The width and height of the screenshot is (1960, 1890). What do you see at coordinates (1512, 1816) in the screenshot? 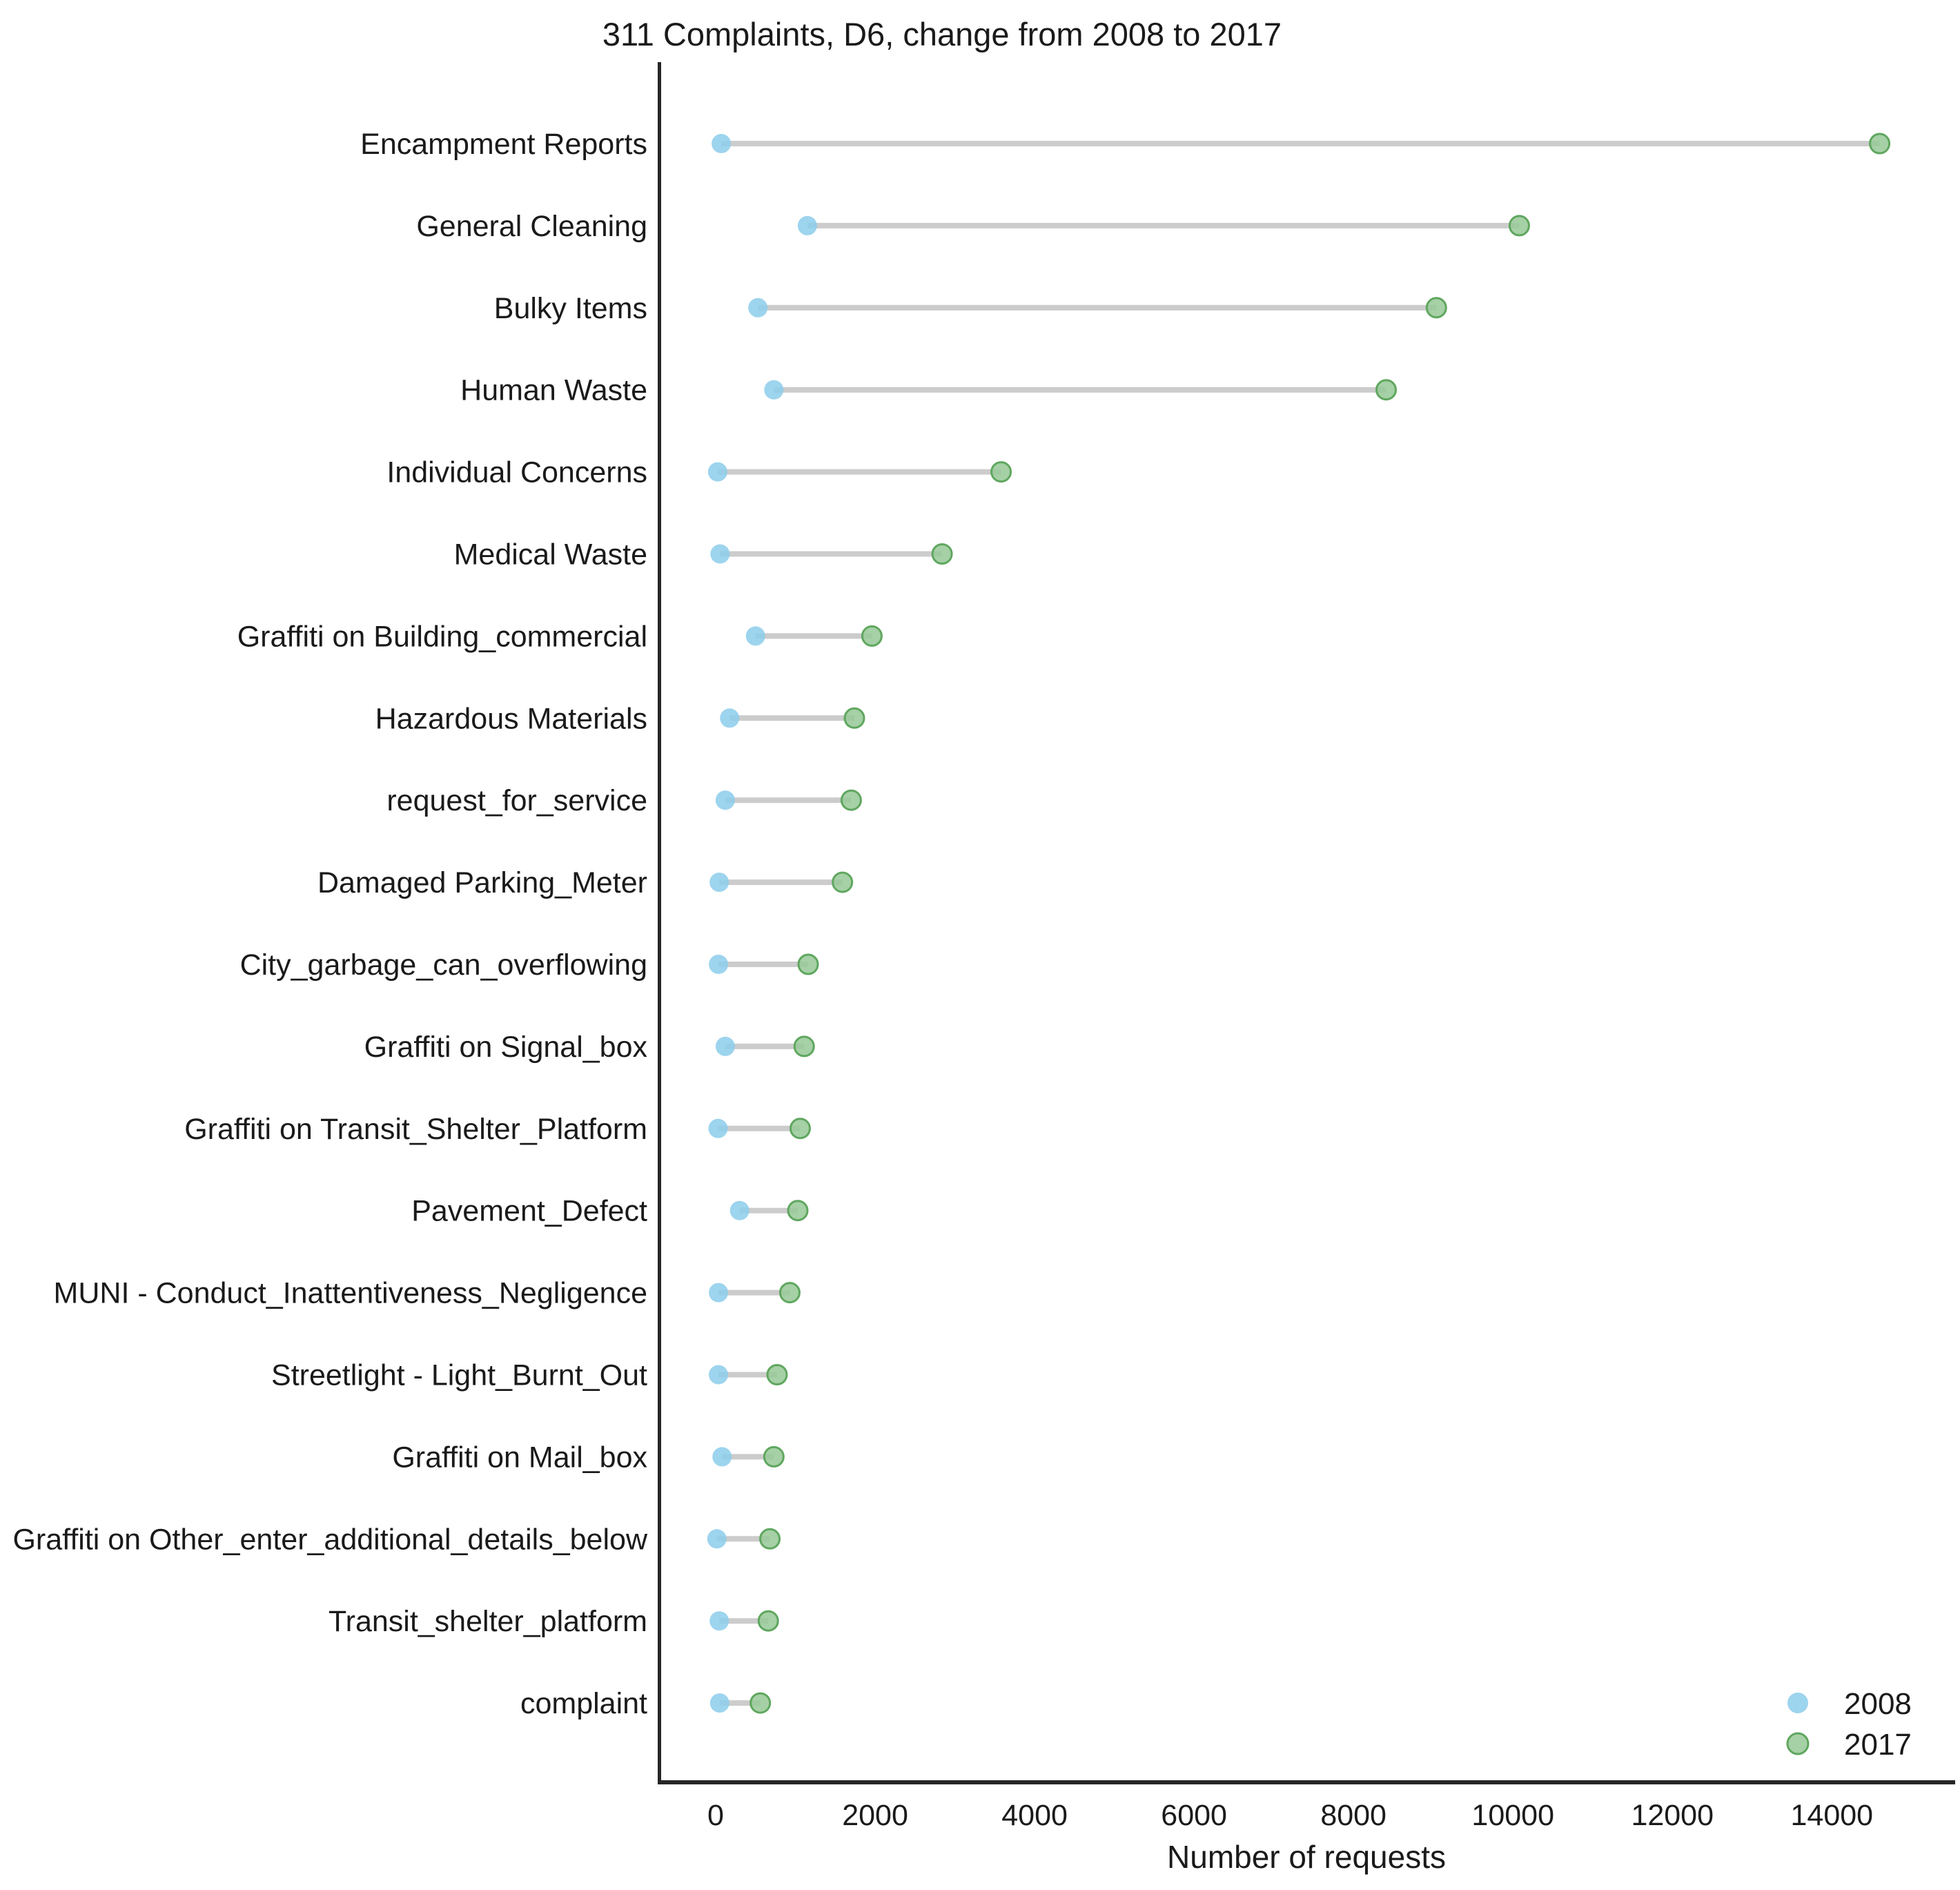
I see `x-tick-label: 10000` at bounding box center [1512, 1816].